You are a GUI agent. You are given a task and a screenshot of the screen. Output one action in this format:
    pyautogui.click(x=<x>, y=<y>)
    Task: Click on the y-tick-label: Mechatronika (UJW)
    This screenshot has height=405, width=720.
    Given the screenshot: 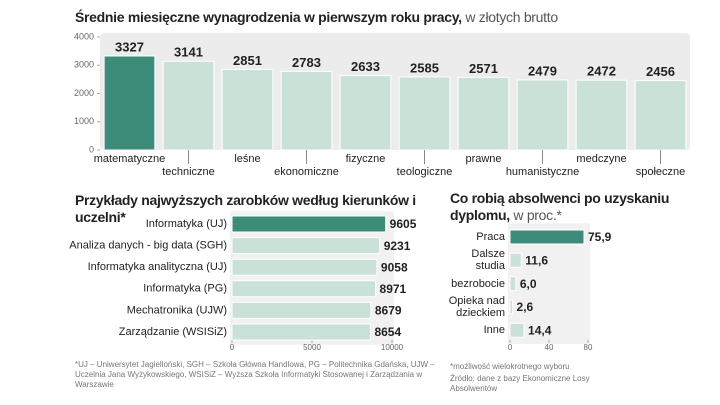 What is the action you would take?
    pyautogui.click(x=177, y=310)
    